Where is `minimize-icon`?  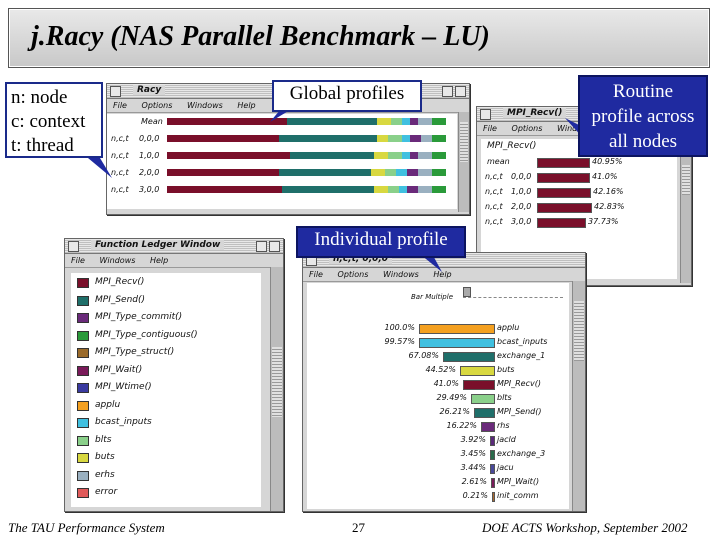
minimize-icon is located at coordinates (261, 246).